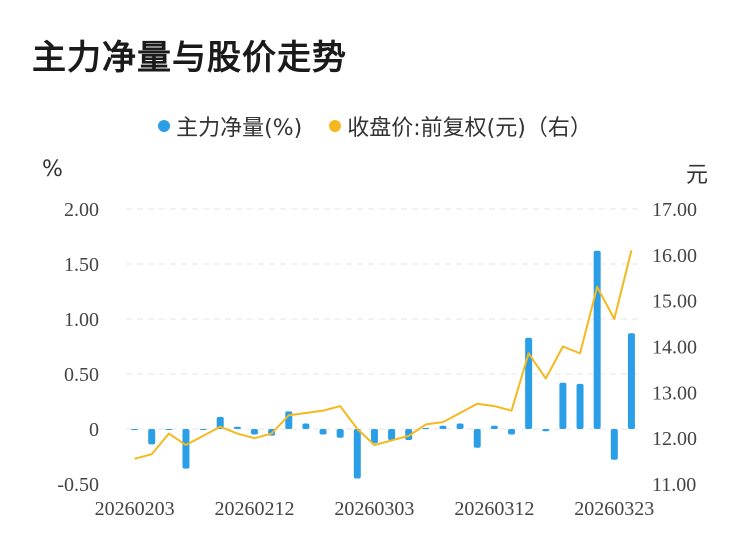 The height and width of the screenshot is (558, 750). Describe the element at coordinates (494, 509) in the screenshot. I see `x-tick-label: 20260312` at that location.